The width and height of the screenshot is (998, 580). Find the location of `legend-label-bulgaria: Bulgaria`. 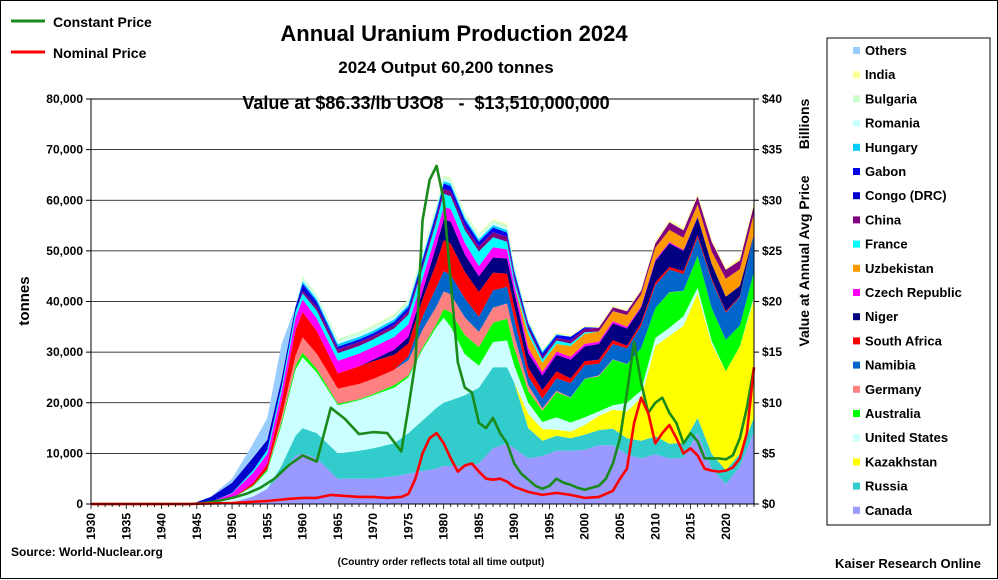

legend-label-bulgaria: Bulgaria is located at coordinates (891, 98).